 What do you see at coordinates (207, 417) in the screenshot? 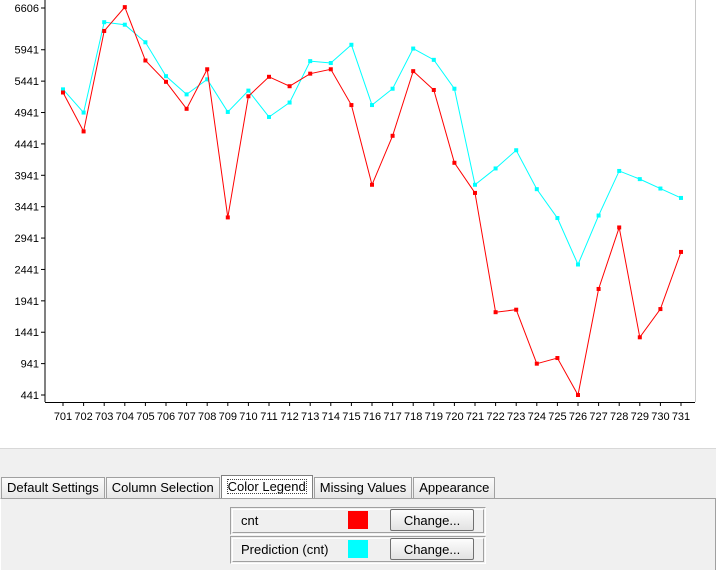
I see `x-tick-label: 708` at bounding box center [207, 417].